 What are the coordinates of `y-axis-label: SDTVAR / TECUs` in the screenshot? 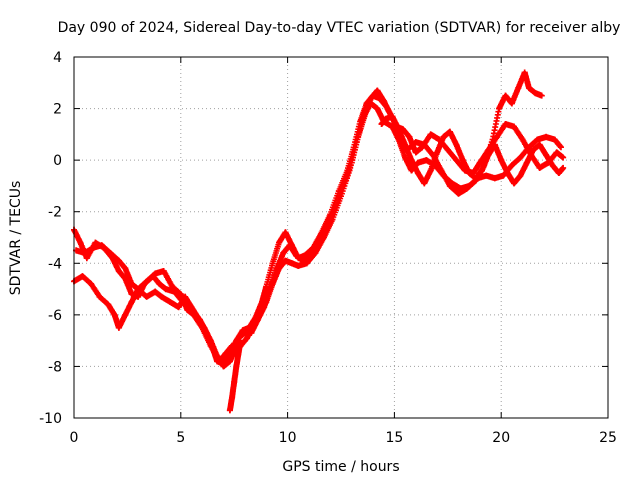 It's located at (16, 238).